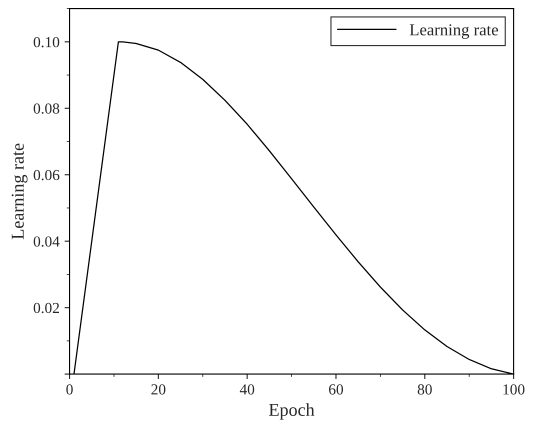  I want to click on x-tick-label: 100, so click(513, 389).